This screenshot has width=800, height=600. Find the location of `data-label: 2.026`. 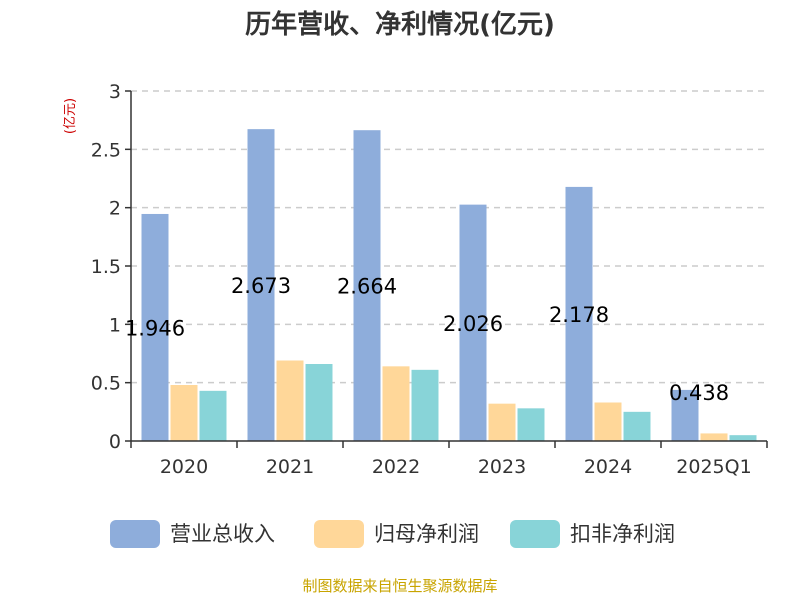

data-label: 2.026 is located at coordinates (473, 324).